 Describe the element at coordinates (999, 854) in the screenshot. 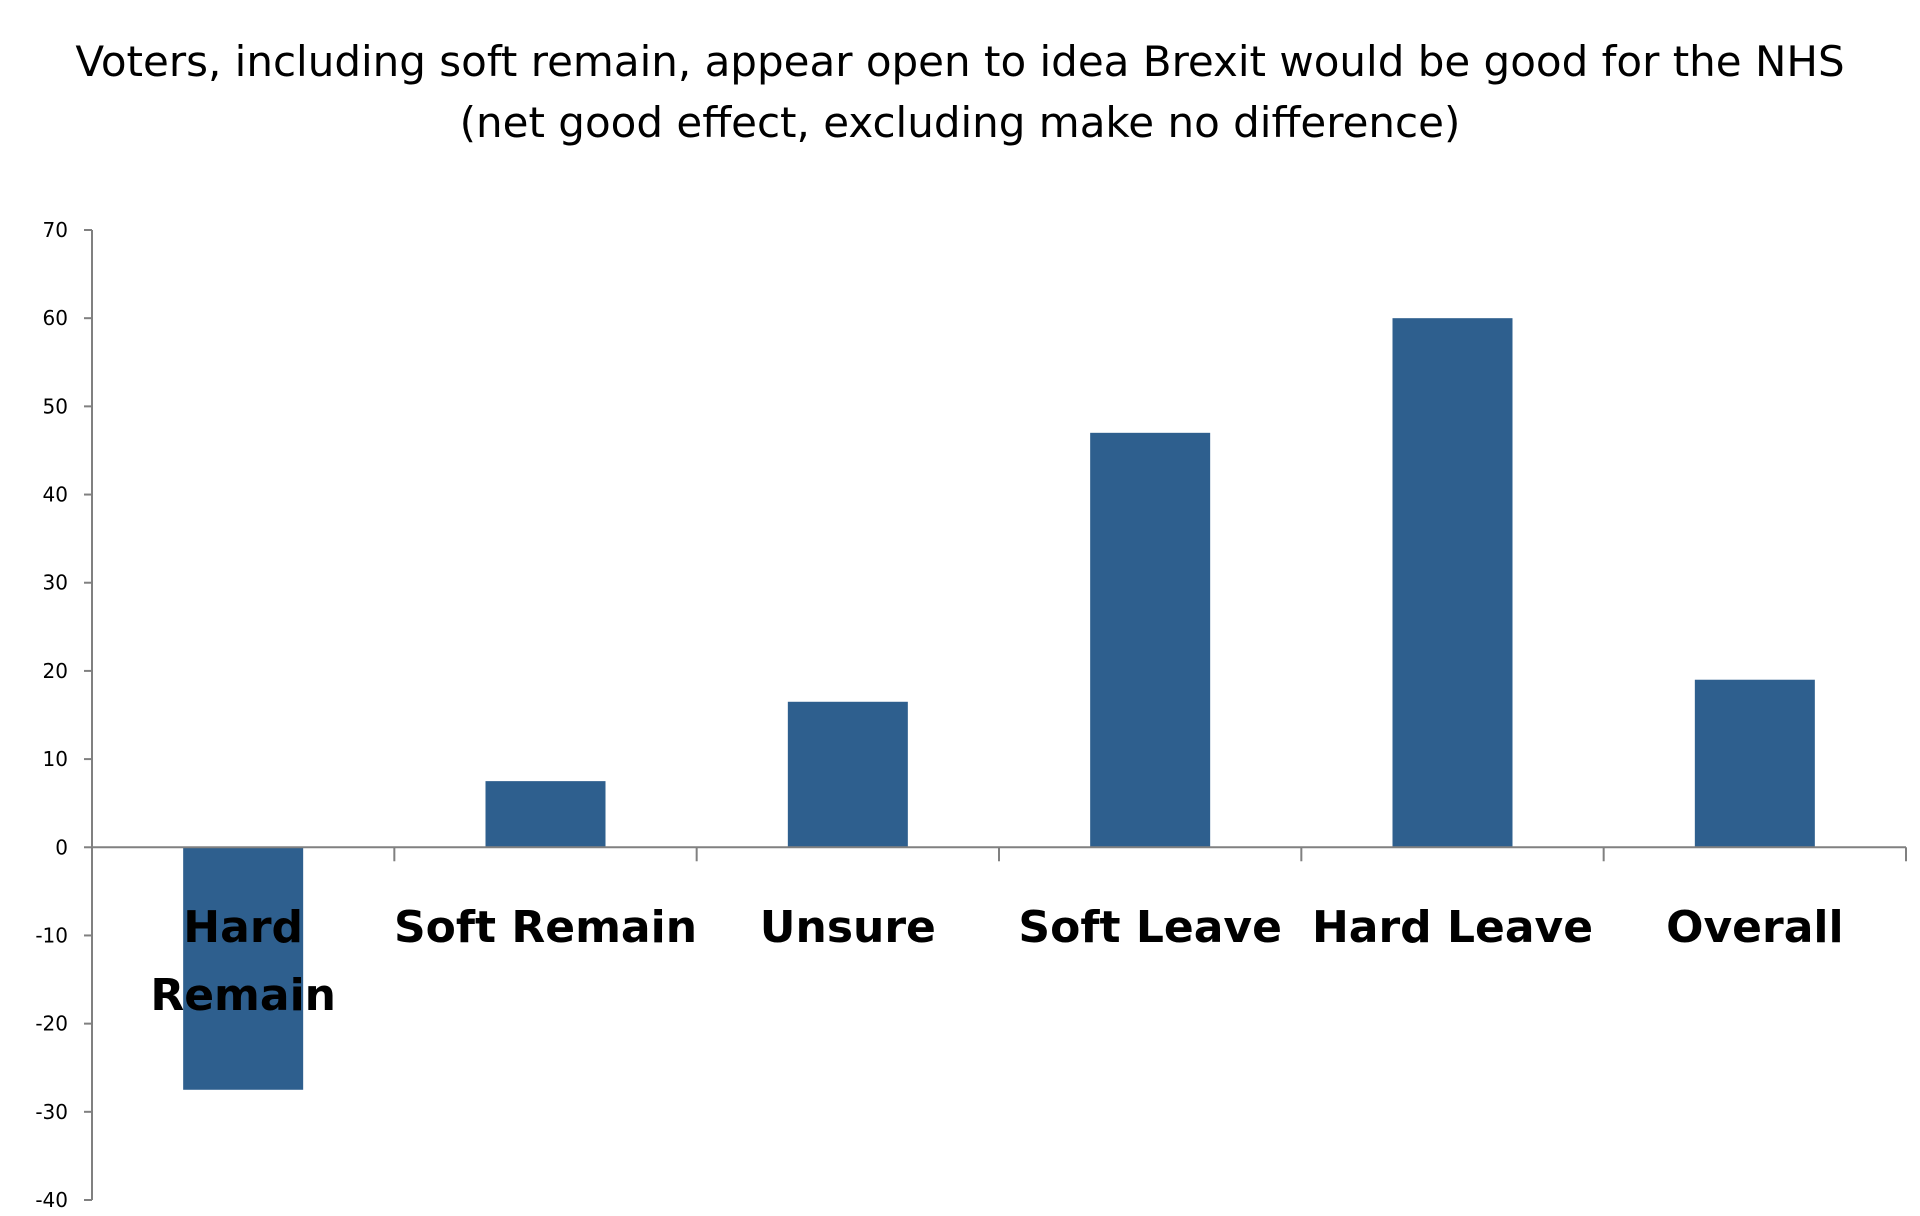

I see `x-axis` at that location.